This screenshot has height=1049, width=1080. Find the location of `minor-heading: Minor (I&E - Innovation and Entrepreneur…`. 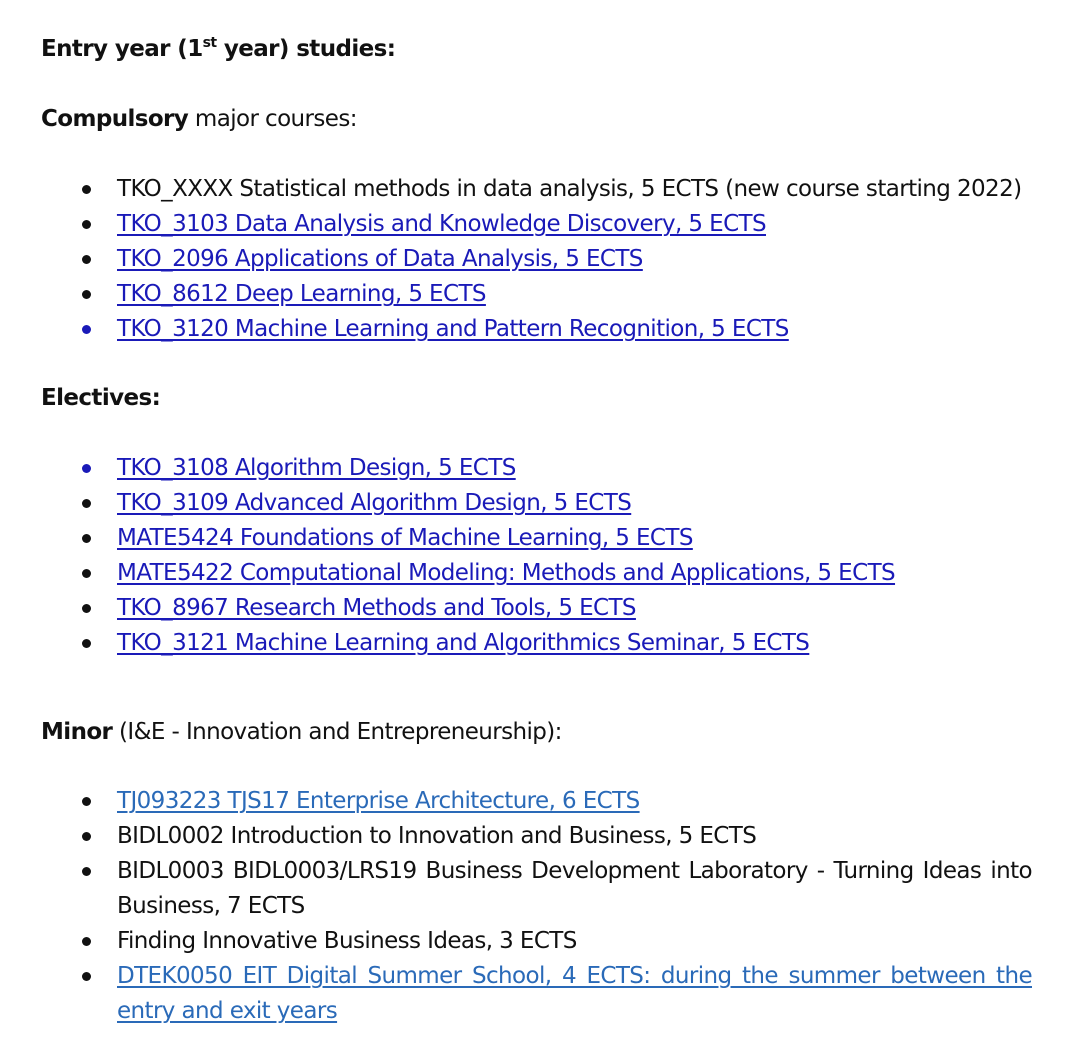

minor-heading: Minor (I&E - Innovation and Entrepreneur… is located at coordinates (301, 732).